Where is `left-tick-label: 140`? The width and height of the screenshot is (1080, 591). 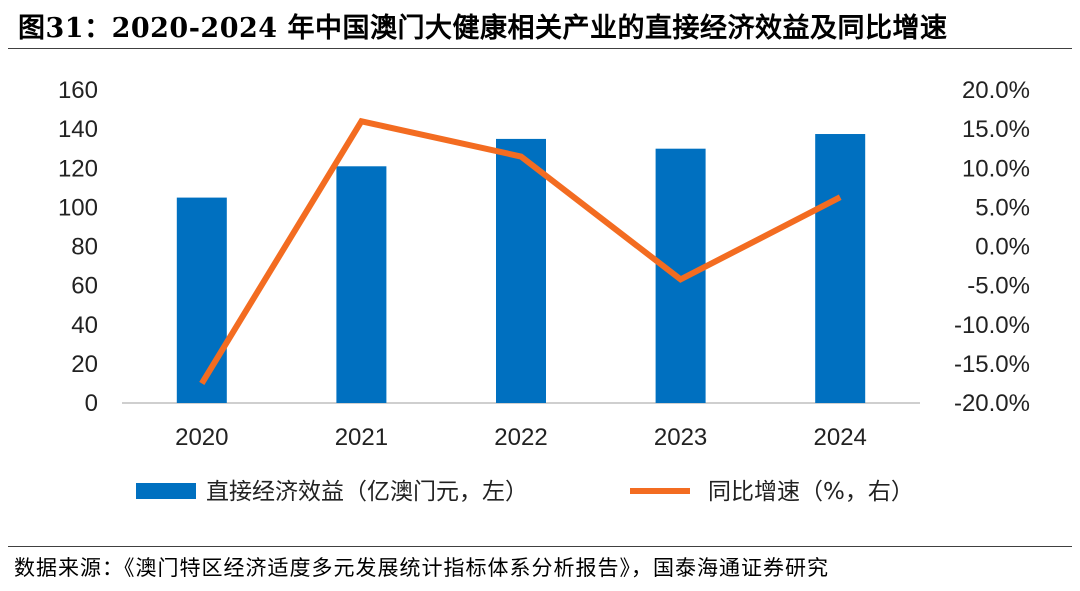 left-tick-label: 140 is located at coordinates (78, 129).